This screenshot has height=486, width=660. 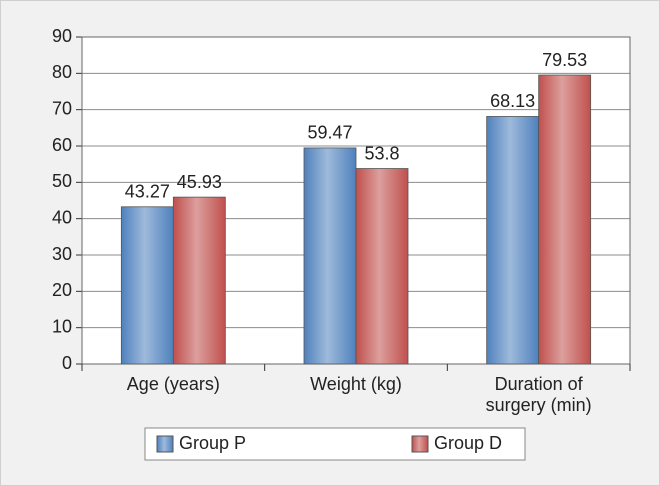 What do you see at coordinates (356, 384) in the screenshot?
I see `x-tick-label: Weight (kg)` at bounding box center [356, 384].